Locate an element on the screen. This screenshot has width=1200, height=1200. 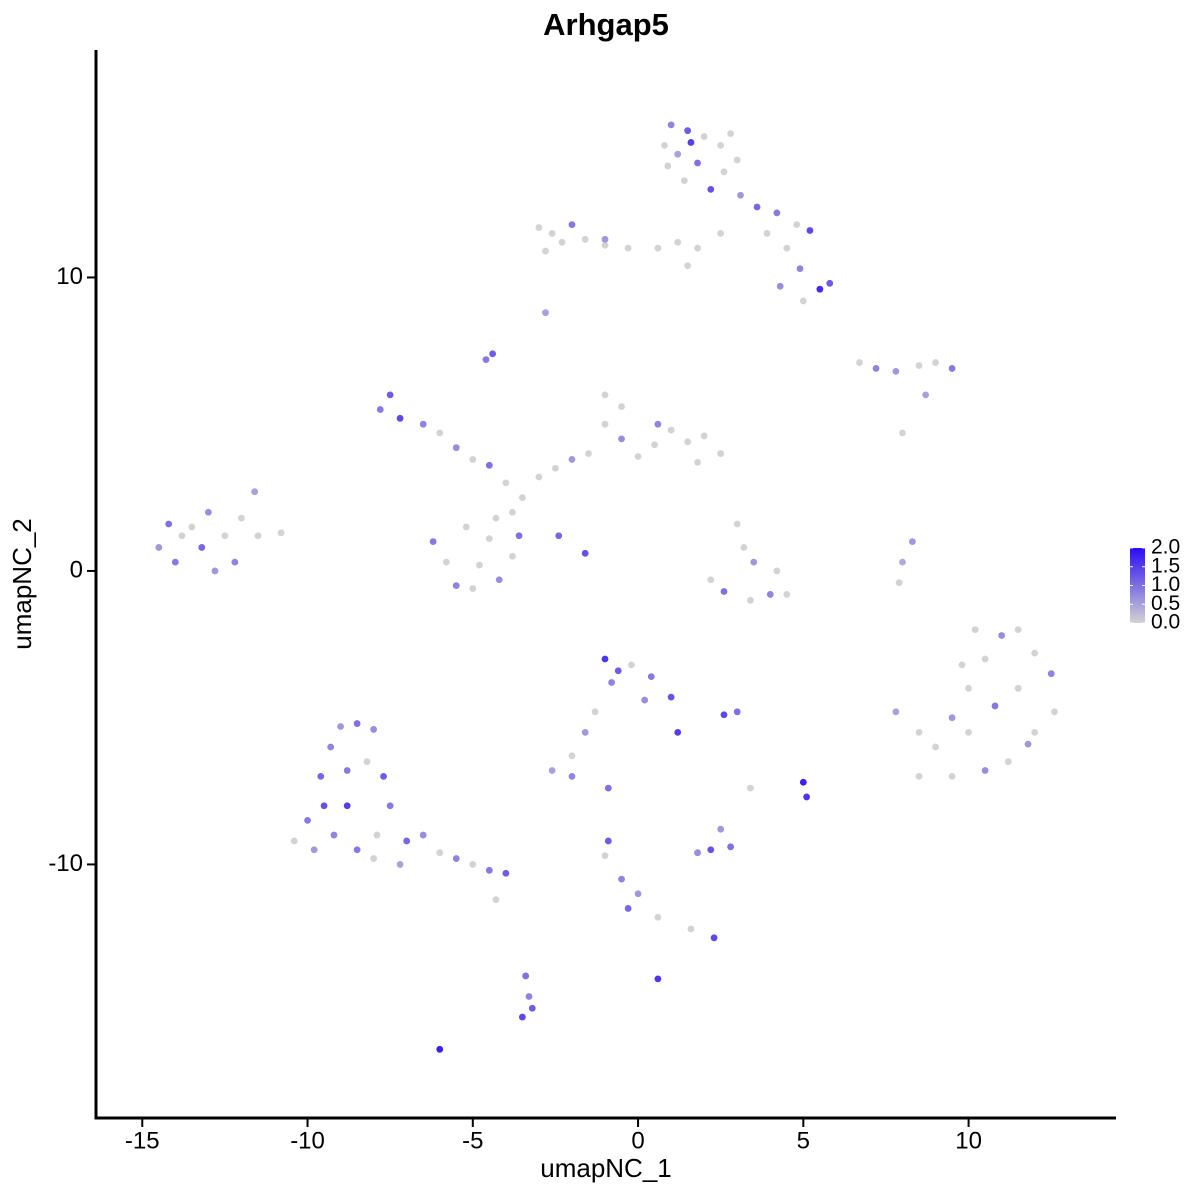
y-axis-label: umapNC_2 is located at coordinates (22, 584).